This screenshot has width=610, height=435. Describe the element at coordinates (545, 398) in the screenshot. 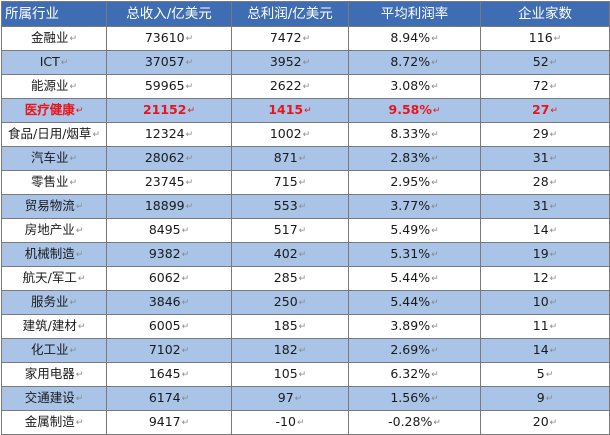

I see `cell-company-count: 9↵` at that location.